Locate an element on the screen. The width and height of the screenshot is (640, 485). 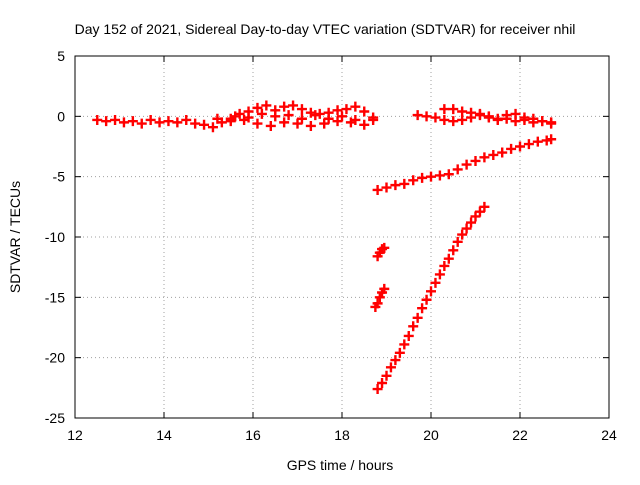
x-tick-label: 12 is located at coordinates (75, 435).